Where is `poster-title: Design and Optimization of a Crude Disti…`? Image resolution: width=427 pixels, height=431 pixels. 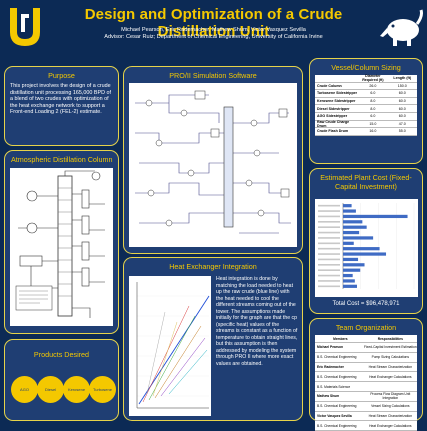
poster-title: Design and Optimization of a Crude Disti… is located at coordinates (213, 23).